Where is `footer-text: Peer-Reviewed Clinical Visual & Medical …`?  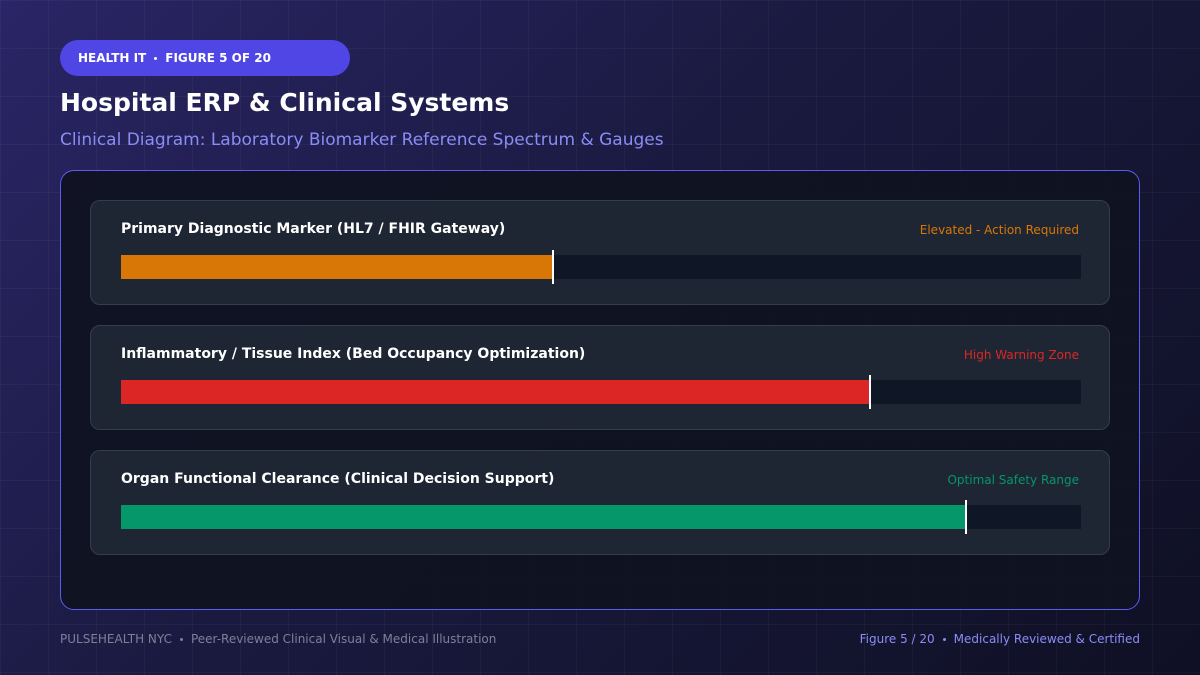 footer-text: Peer-Reviewed Clinical Visual & Medical … is located at coordinates (343, 639).